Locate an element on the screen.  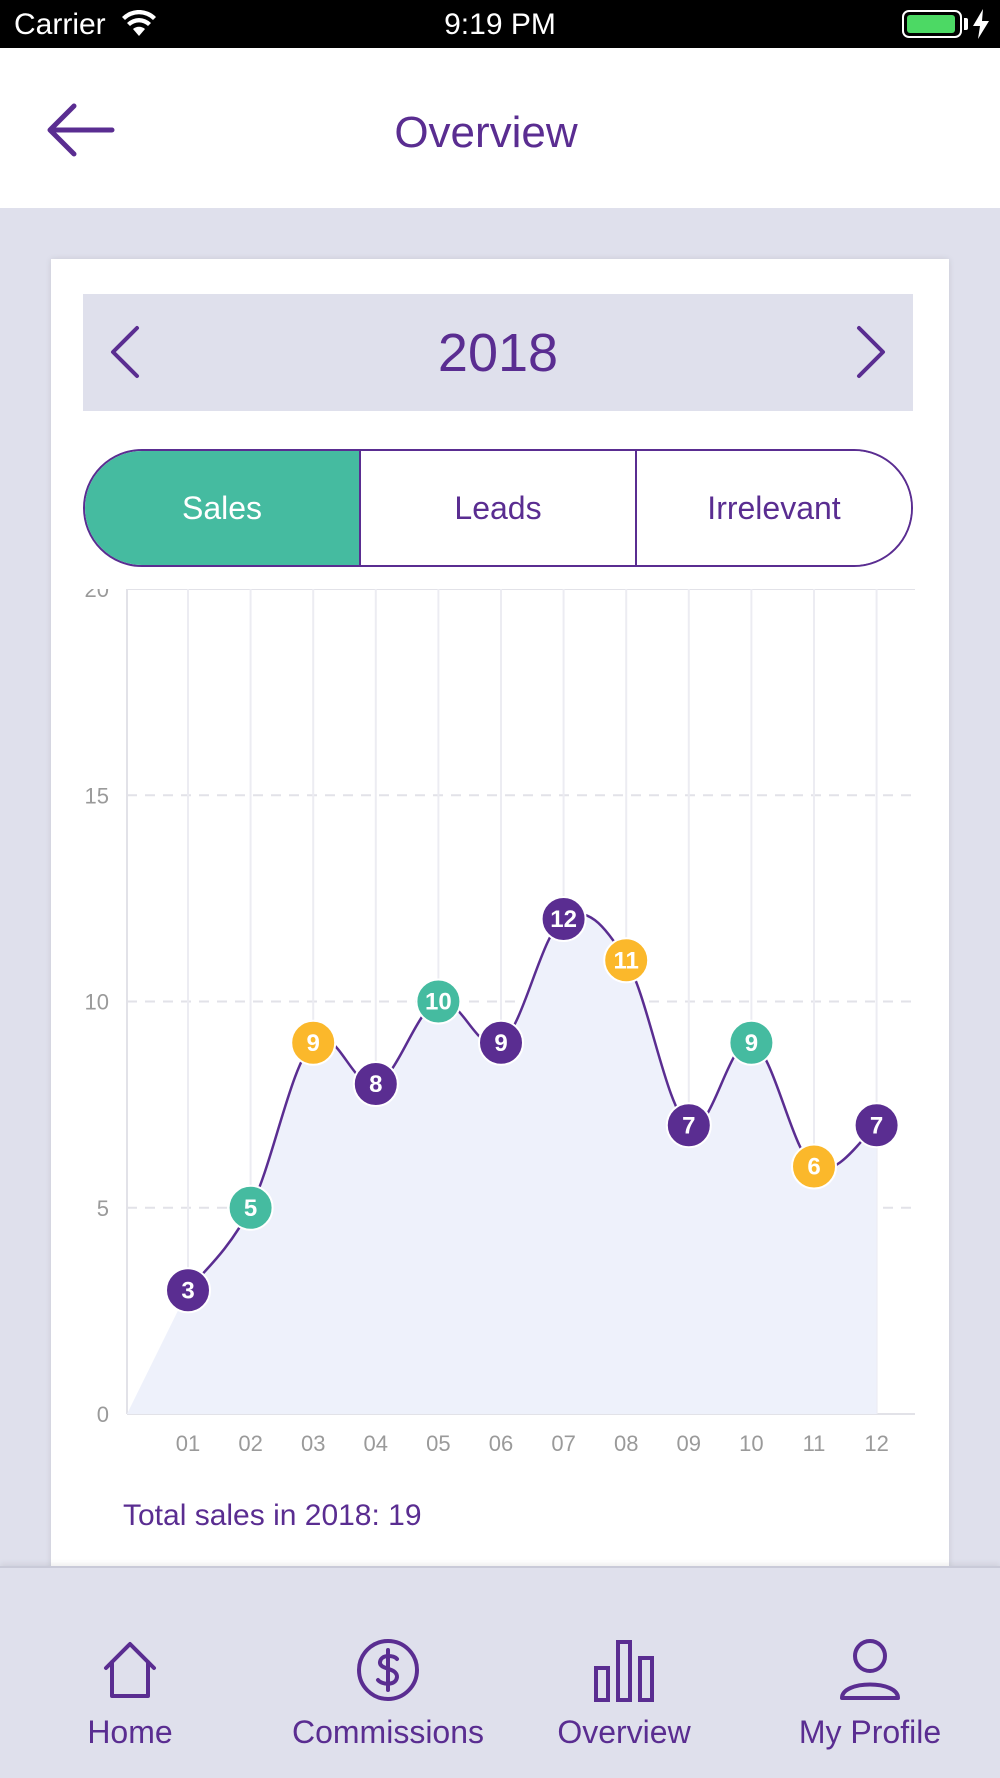
data-label: 3 is located at coordinates (187, 1290).